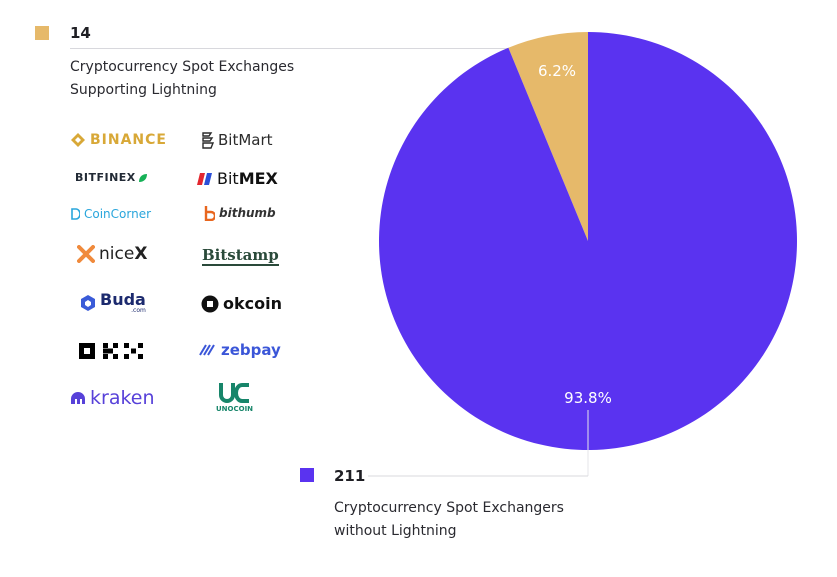 The image size is (837, 577). I want to click on logo-okx, so click(111, 351).